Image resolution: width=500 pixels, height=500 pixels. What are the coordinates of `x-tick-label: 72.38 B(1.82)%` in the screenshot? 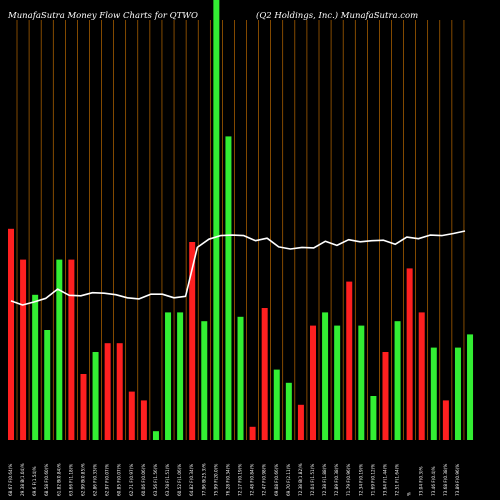 It's located at (300, 479).